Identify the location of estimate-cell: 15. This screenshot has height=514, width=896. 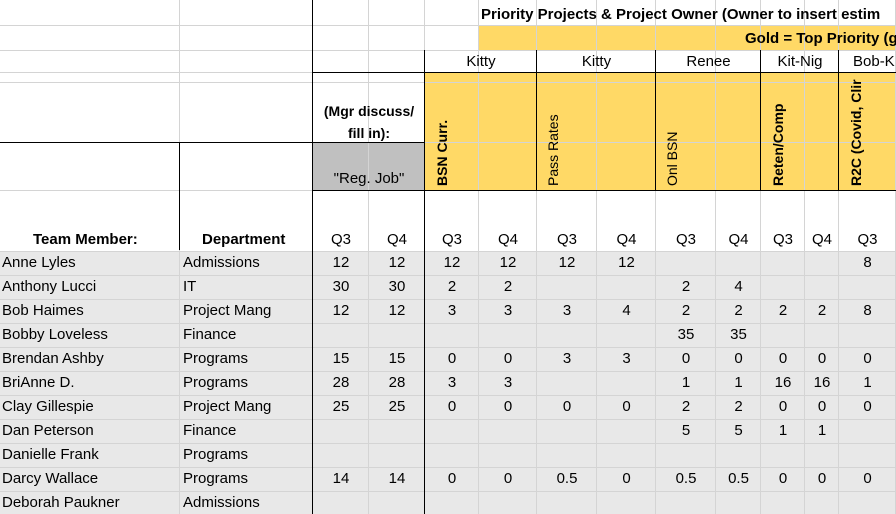
(341, 358).